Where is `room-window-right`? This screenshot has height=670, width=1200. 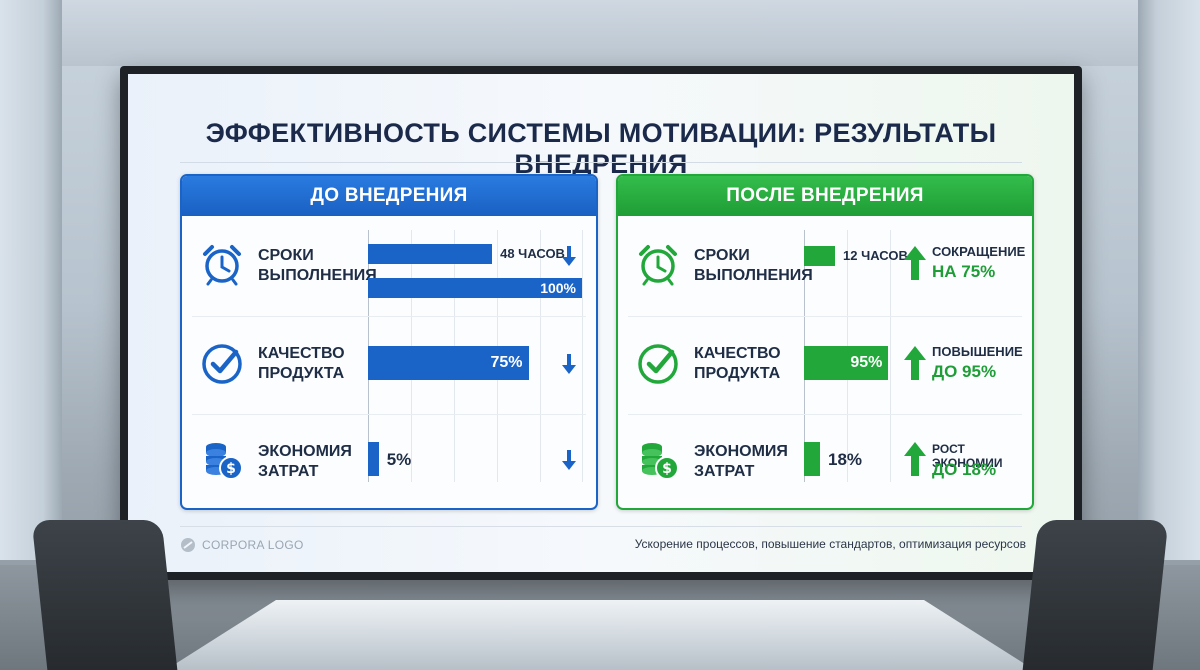
room-window-right is located at coordinates (1169, 280).